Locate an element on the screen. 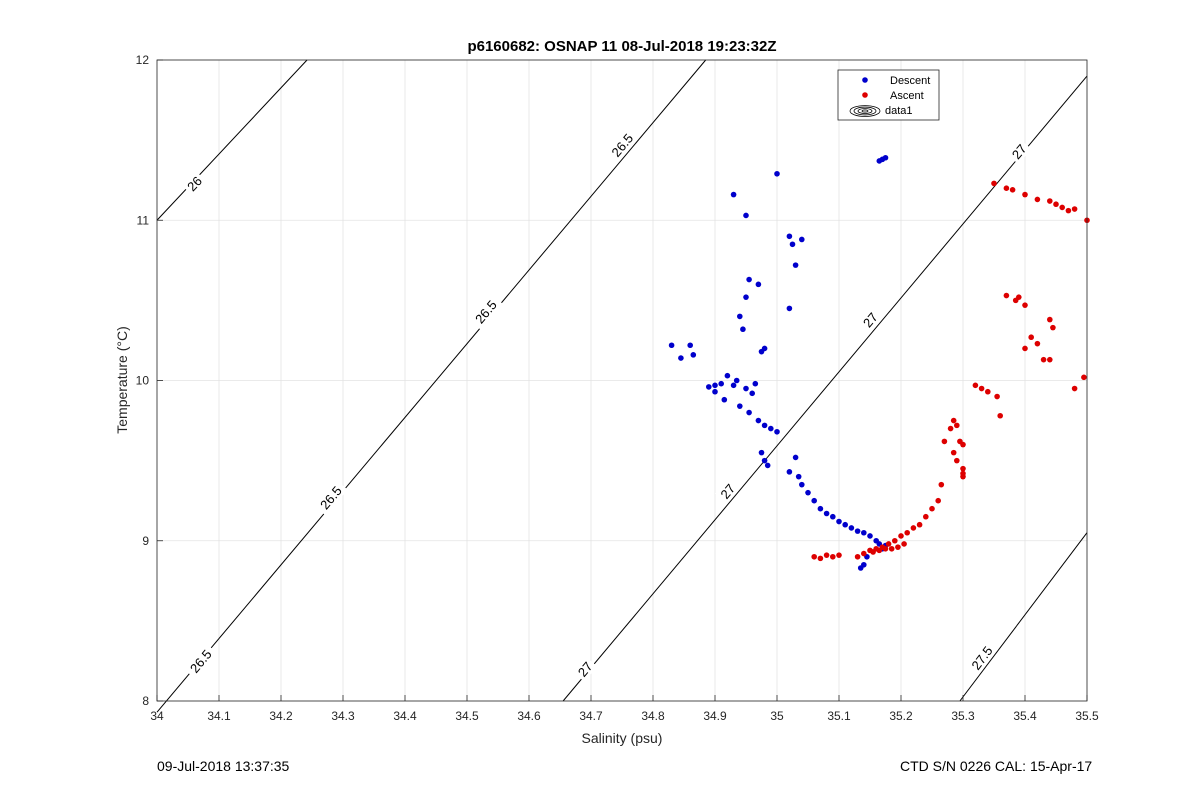 Image resolution: width=1200 pixels, height=789 pixels. x-tick-label: 34.9 is located at coordinates (715, 716).